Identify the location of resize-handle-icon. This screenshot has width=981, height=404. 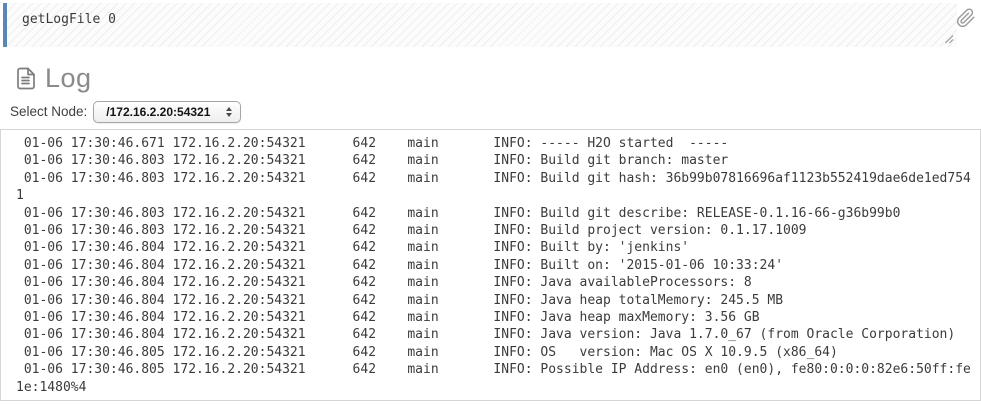
(948, 38).